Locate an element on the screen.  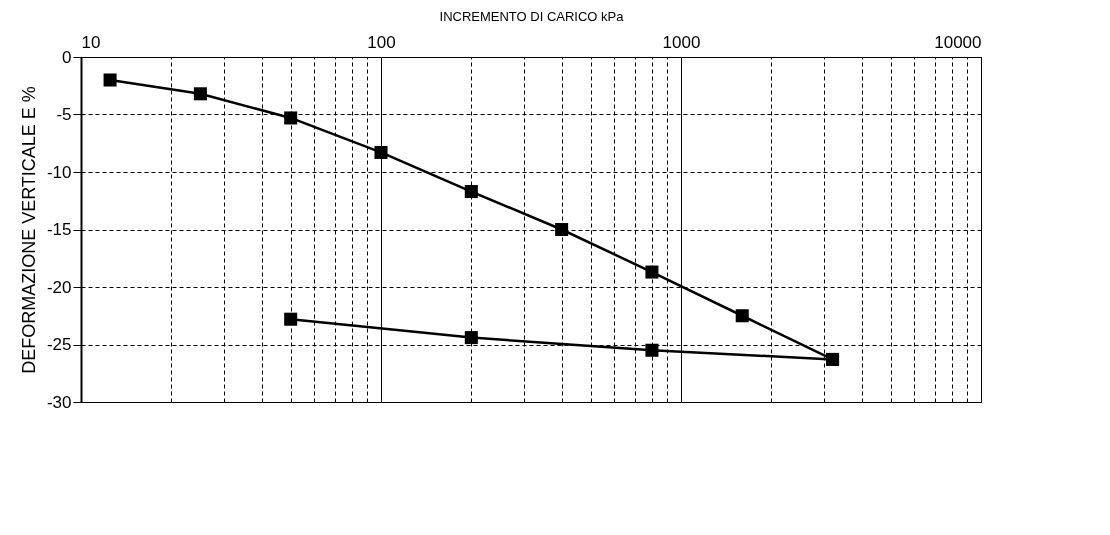
y-tick-label: -5 is located at coordinates (64, 114).